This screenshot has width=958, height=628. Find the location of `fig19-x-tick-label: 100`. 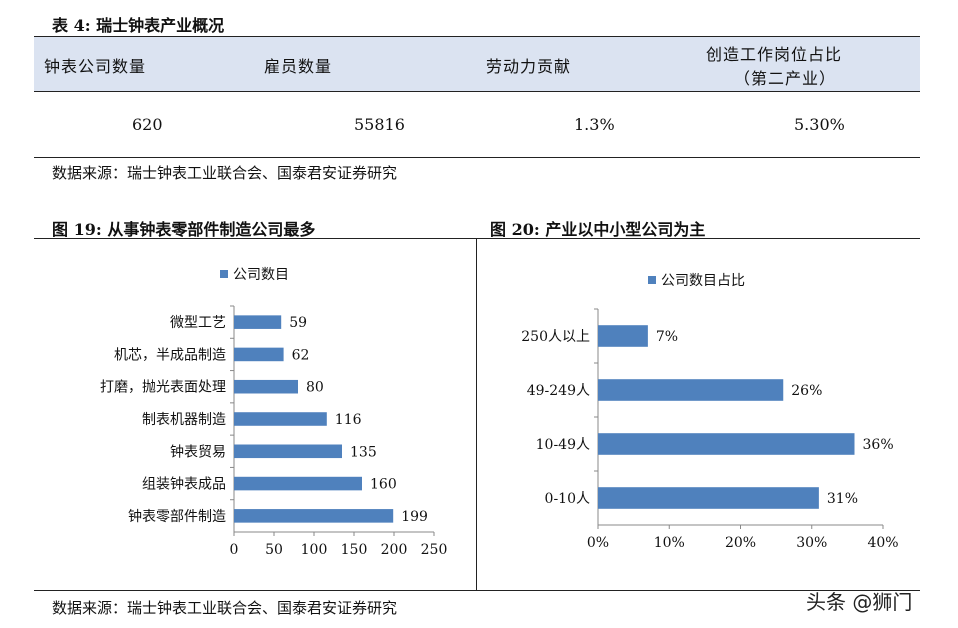

fig19-x-tick-label: 100 is located at coordinates (314, 550).